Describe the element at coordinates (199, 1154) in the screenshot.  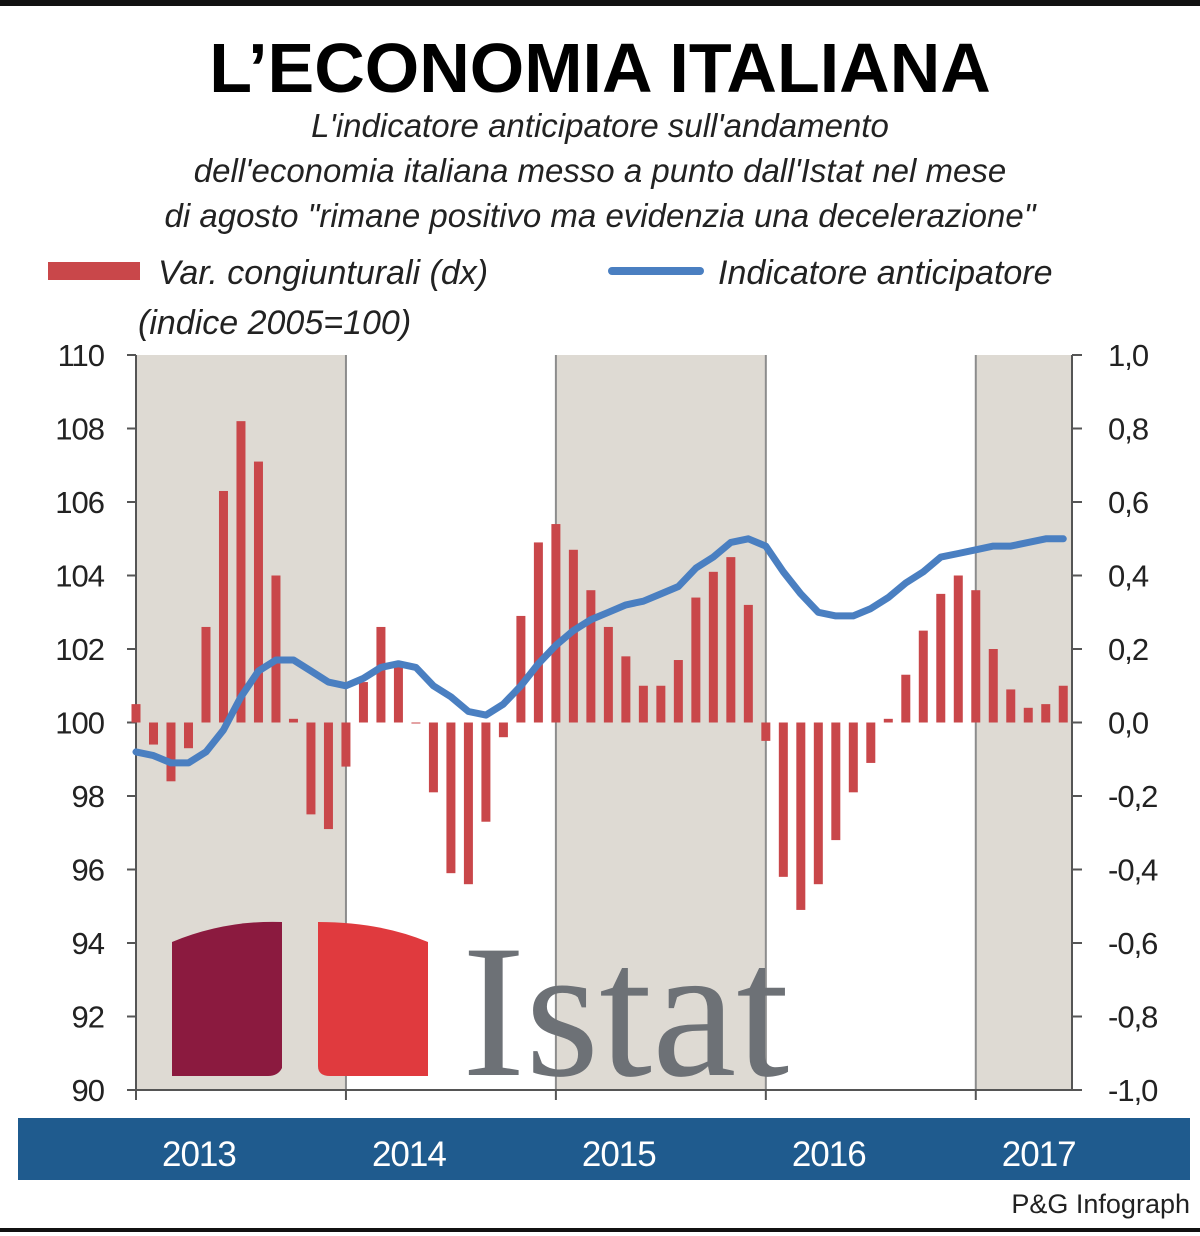
I see `x-tick-label: 2013` at that location.